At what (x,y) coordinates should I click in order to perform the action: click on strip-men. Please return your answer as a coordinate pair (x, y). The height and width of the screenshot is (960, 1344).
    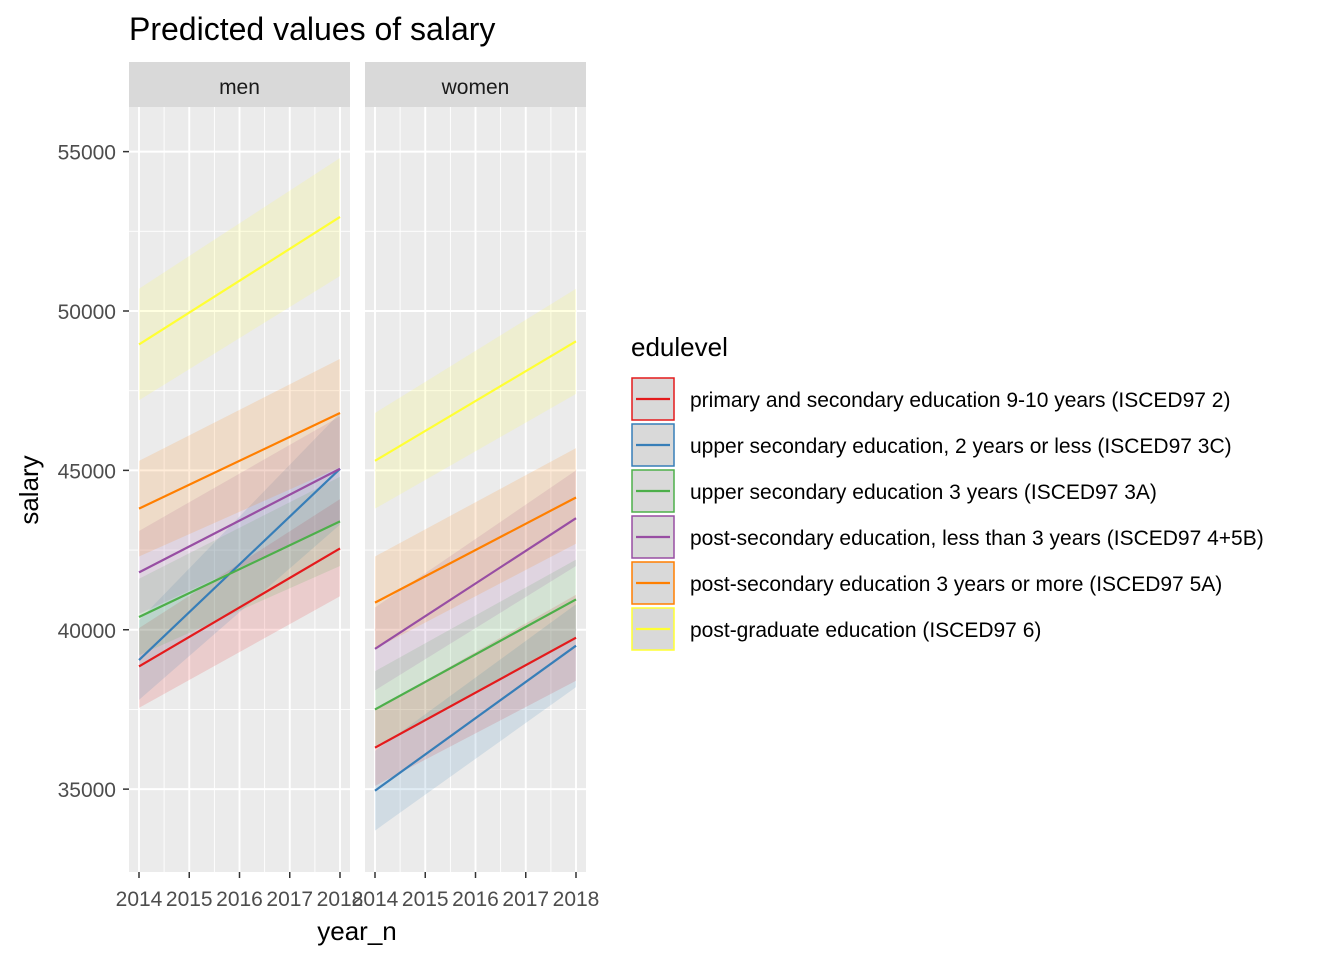
    Looking at the image, I should click on (239, 84).